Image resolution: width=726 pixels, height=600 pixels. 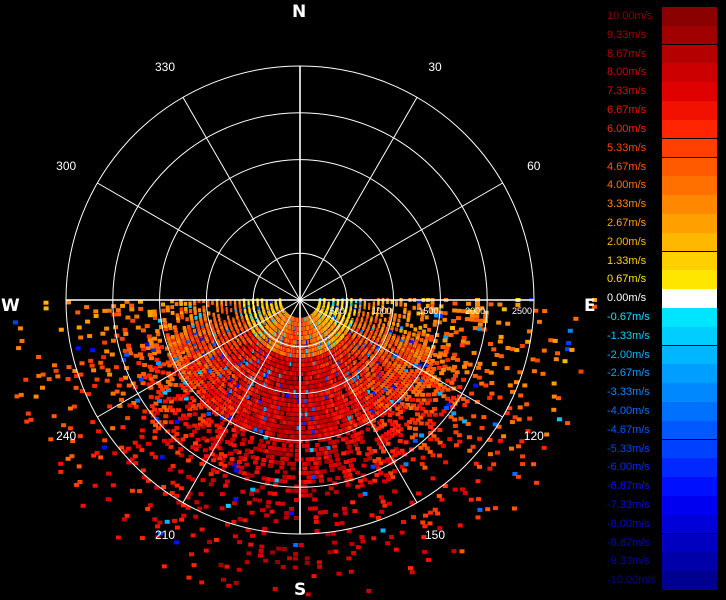 I want to click on colorbar-row: -7.33m/s, so click(x=661, y=505).